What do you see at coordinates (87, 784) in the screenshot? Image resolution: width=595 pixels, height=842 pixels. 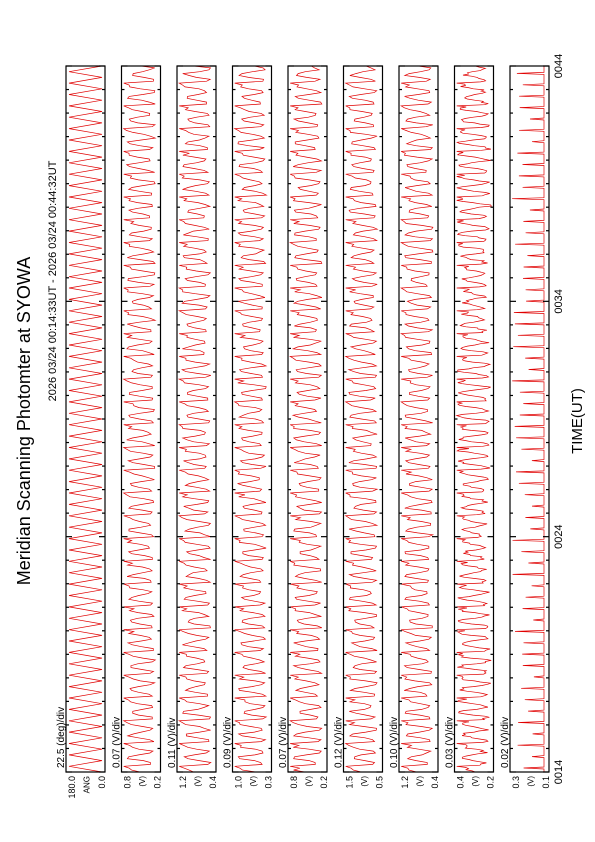 I see `y-unit-label: ANG` at bounding box center [87, 784].